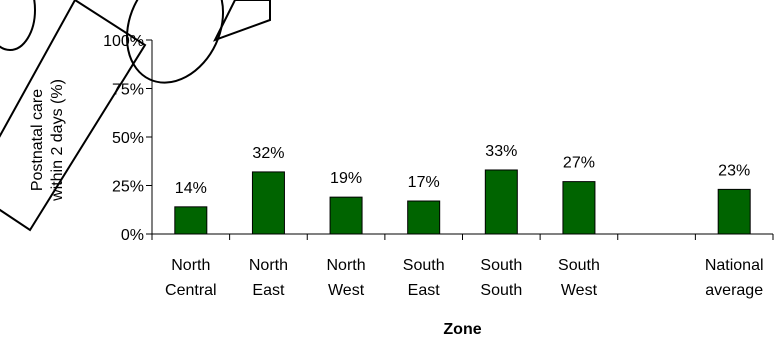 Image resolution: width=778 pixels, height=340 pixels. What do you see at coordinates (47, 140) in the screenshot?
I see `y-axis-title: Postnatal care within 2 days (%)` at bounding box center [47, 140].